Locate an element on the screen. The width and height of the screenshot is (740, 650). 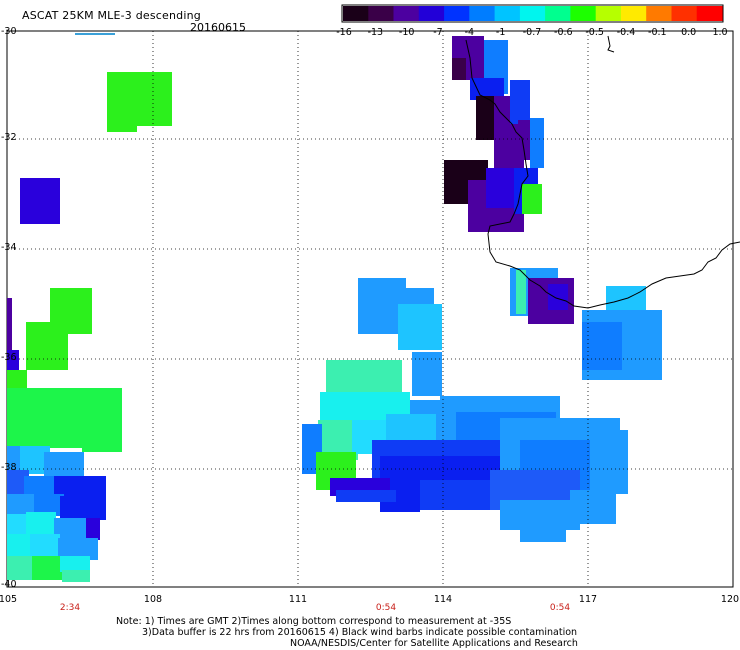
lon-label-108: 108 is located at coordinates (153, 599).